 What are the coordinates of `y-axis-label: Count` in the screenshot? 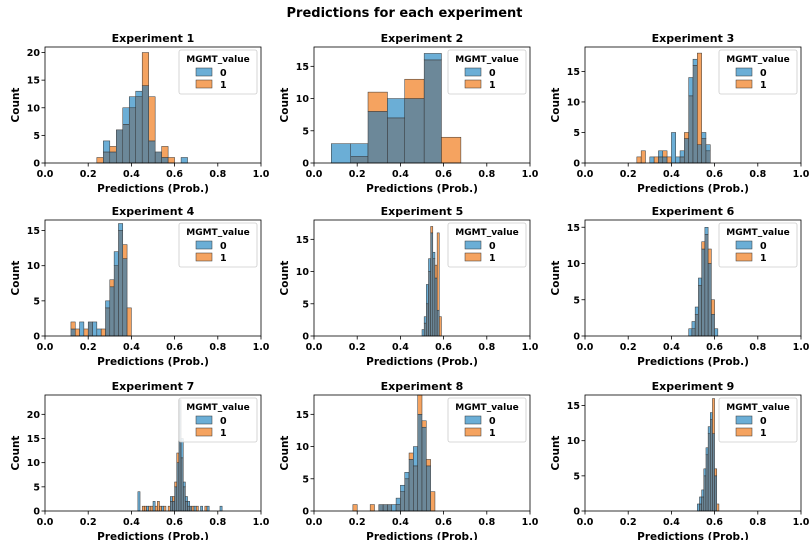 It's located at (16, 453).